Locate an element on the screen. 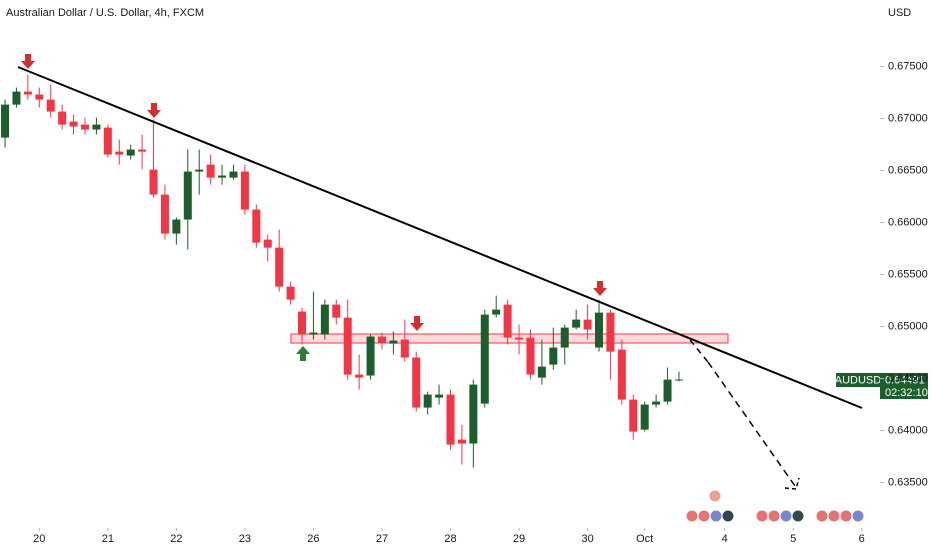 The height and width of the screenshot is (550, 932). countdown: 02:32:10 is located at coordinates (906, 393).